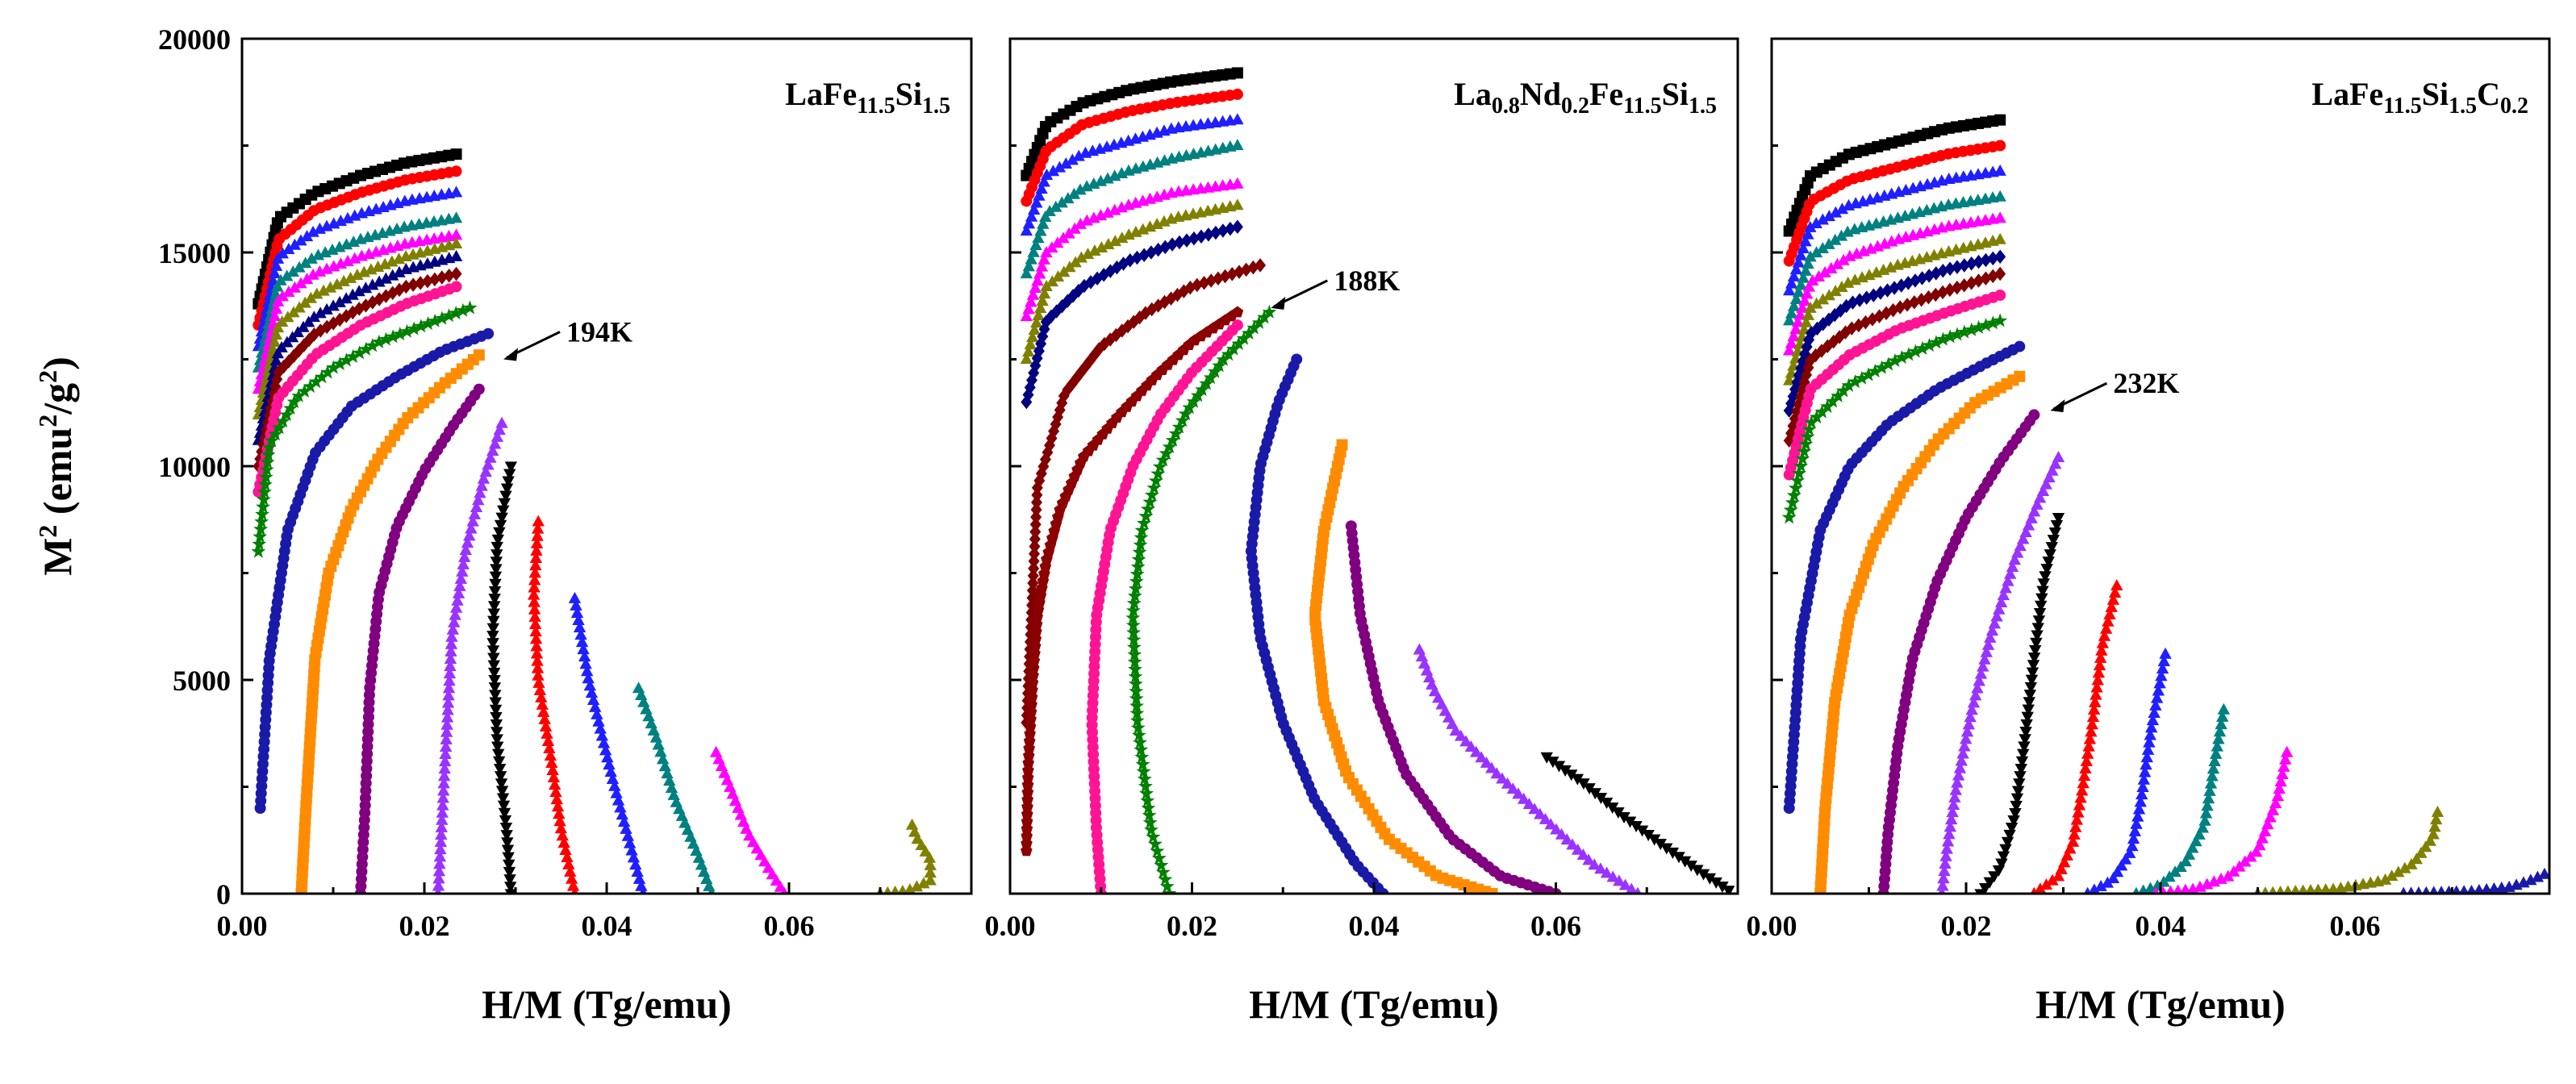 The width and height of the screenshot is (2576, 1084). I want to click on series-line-T9, so click(1131, 581).